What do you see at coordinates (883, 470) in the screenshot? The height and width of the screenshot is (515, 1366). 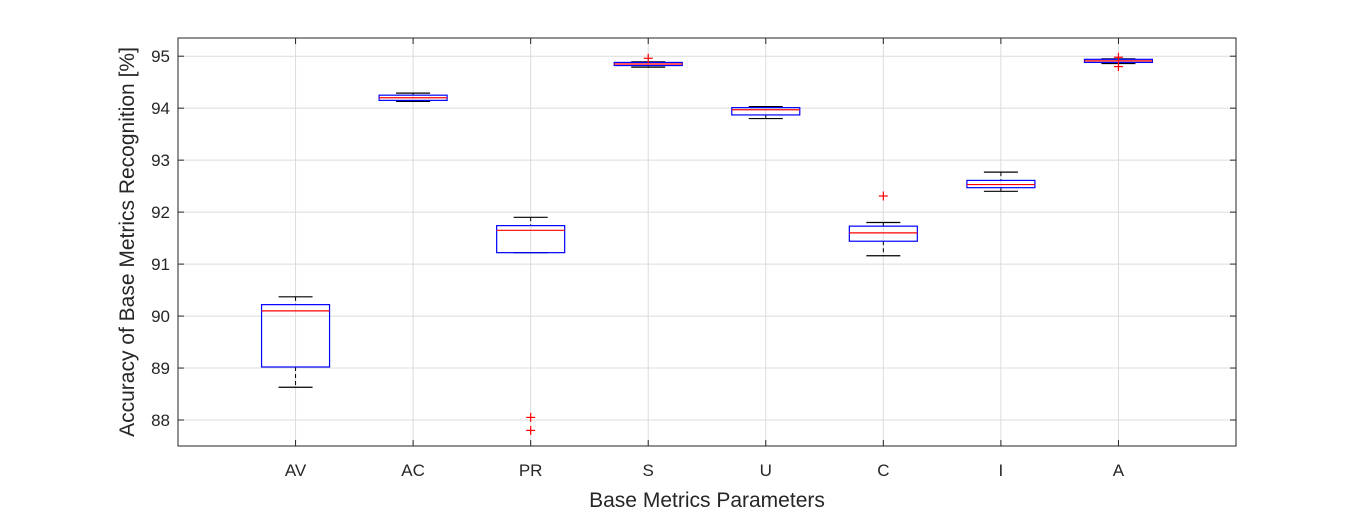 I see `x-tick-label: C` at bounding box center [883, 470].